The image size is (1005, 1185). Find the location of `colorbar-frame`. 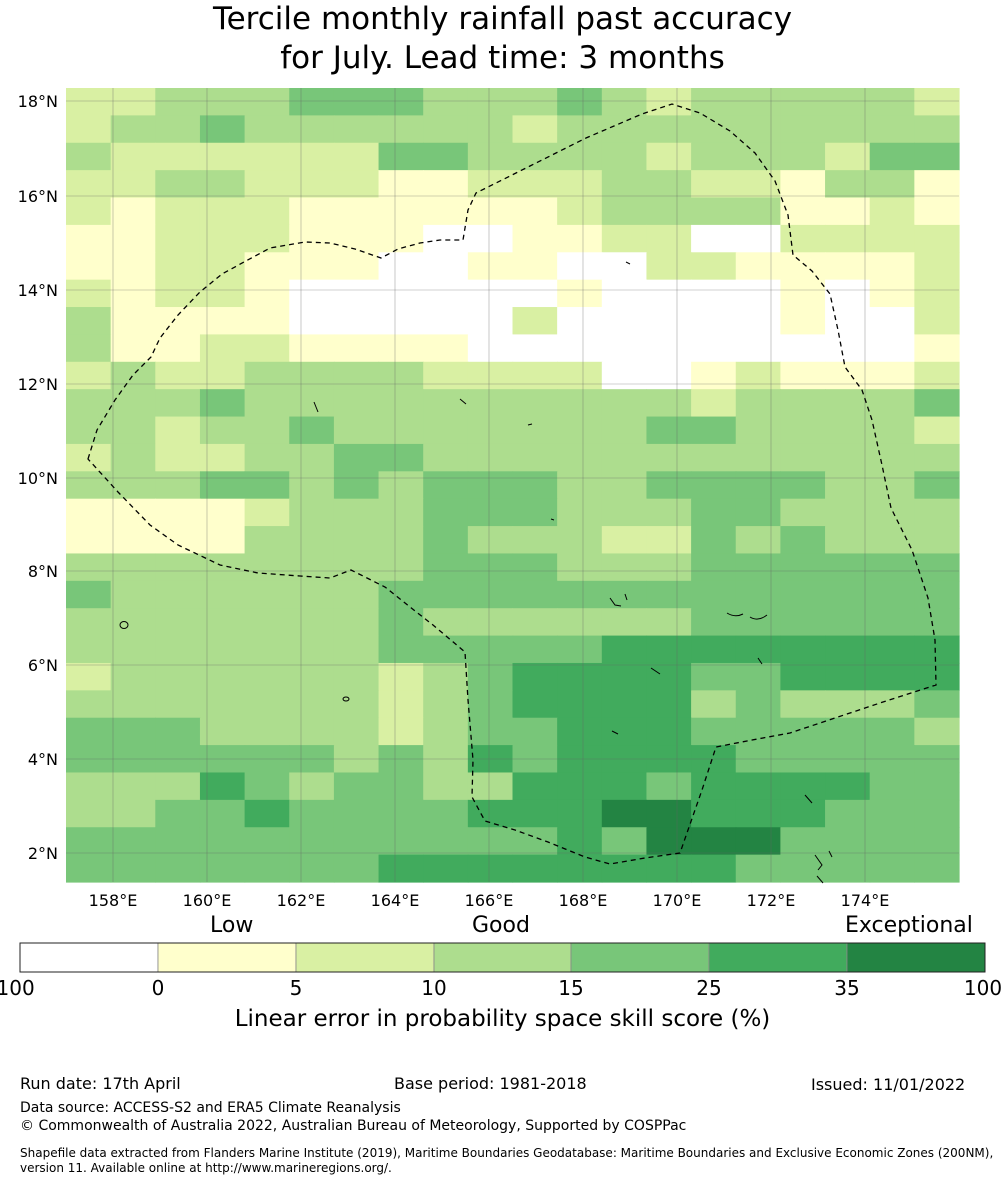

colorbar-frame is located at coordinates (502, 957).